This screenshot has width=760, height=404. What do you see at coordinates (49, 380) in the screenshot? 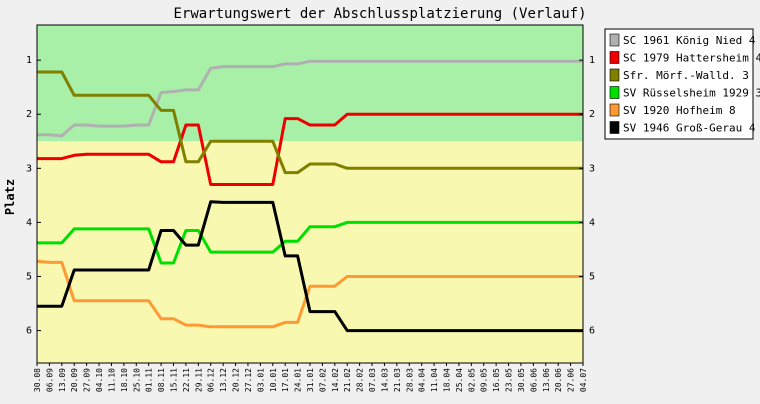
I see `x-tick-label: 06.09` at bounding box center [49, 380].